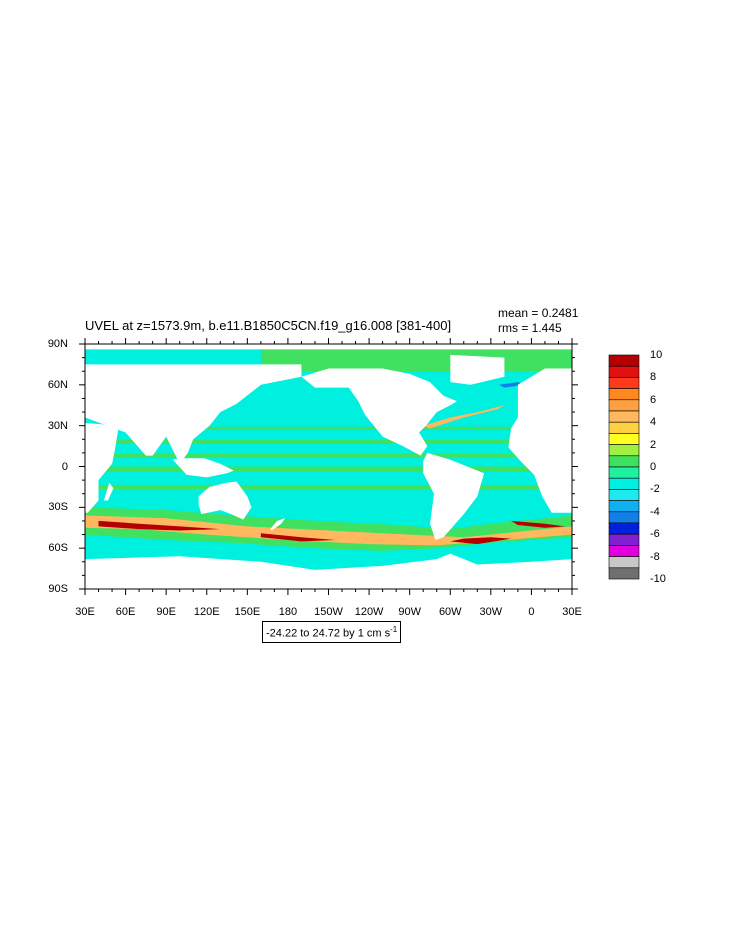 The height and width of the screenshot is (945, 733). Describe the element at coordinates (416, 360) in the screenshot. I see `arctic-band` at that location.